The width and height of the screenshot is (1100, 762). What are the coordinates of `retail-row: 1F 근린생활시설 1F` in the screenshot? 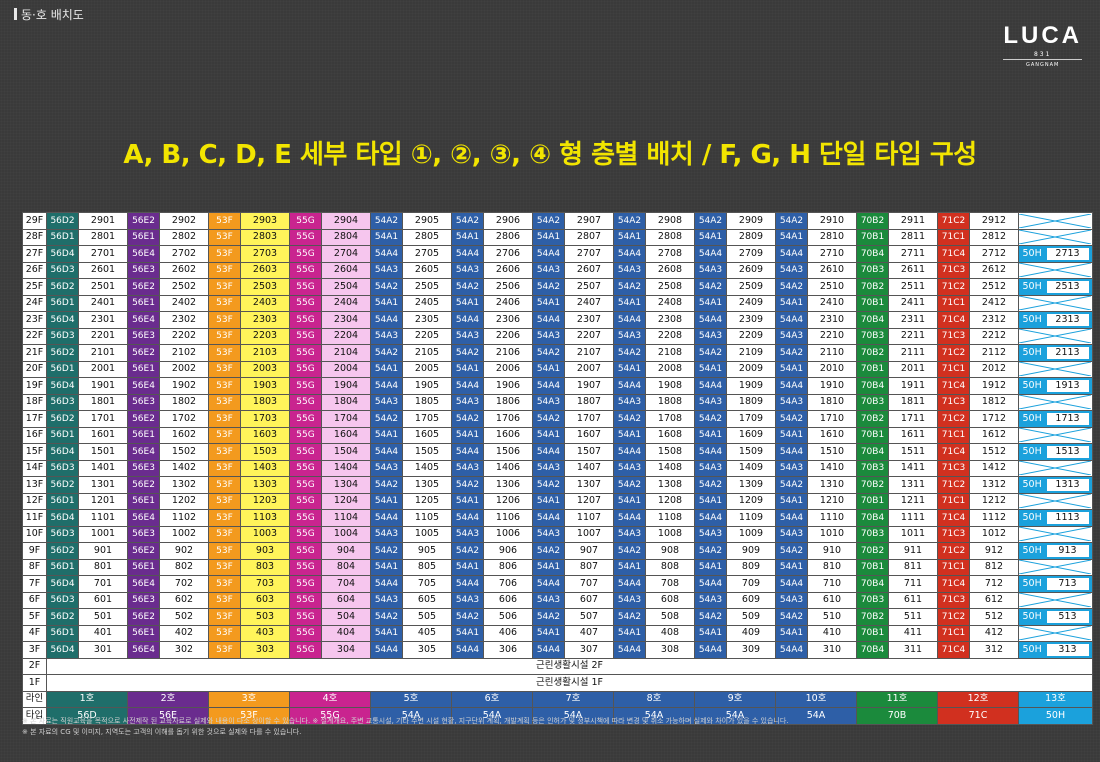 It's located at (557, 683).